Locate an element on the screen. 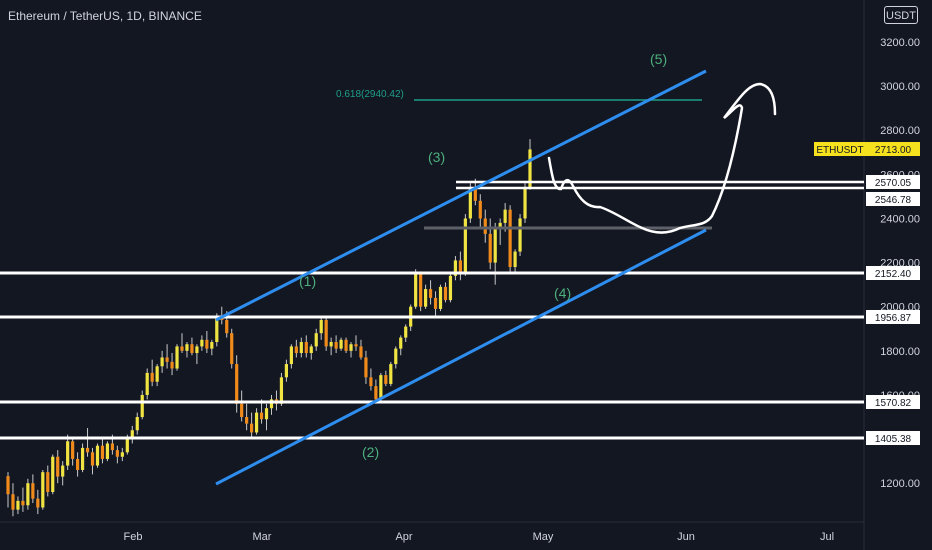  y-tick-0: 1200.00 is located at coordinates (900, 484).